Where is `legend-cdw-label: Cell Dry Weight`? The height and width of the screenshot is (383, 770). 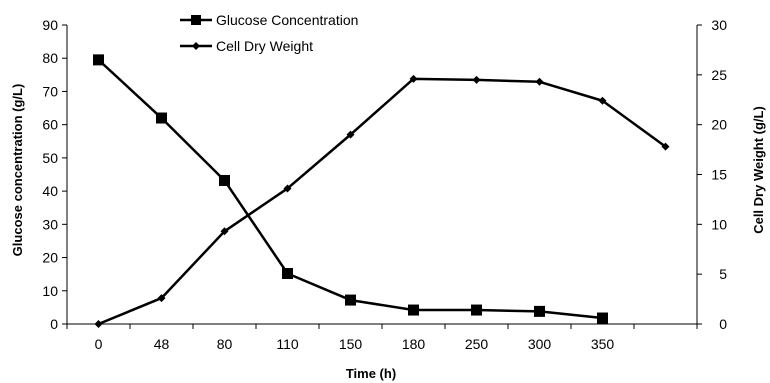
legend-cdw-label: Cell Dry Weight is located at coordinates (264, 46).